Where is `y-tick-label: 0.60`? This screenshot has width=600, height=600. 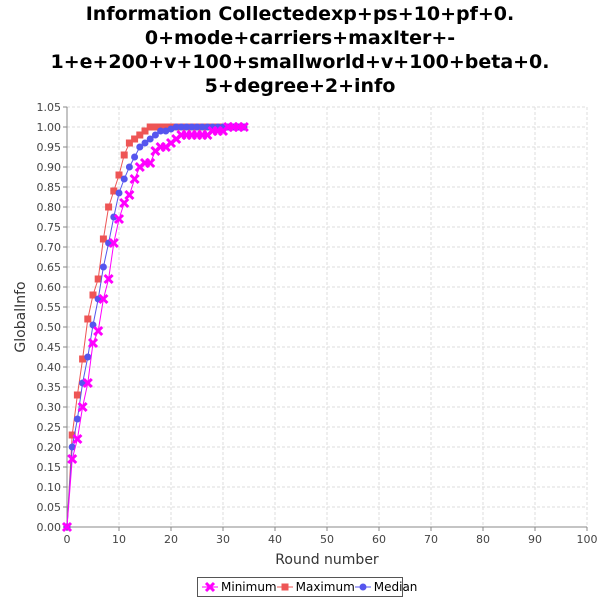 y-tick-label: 0.60 is located at coordinates (49, 287).